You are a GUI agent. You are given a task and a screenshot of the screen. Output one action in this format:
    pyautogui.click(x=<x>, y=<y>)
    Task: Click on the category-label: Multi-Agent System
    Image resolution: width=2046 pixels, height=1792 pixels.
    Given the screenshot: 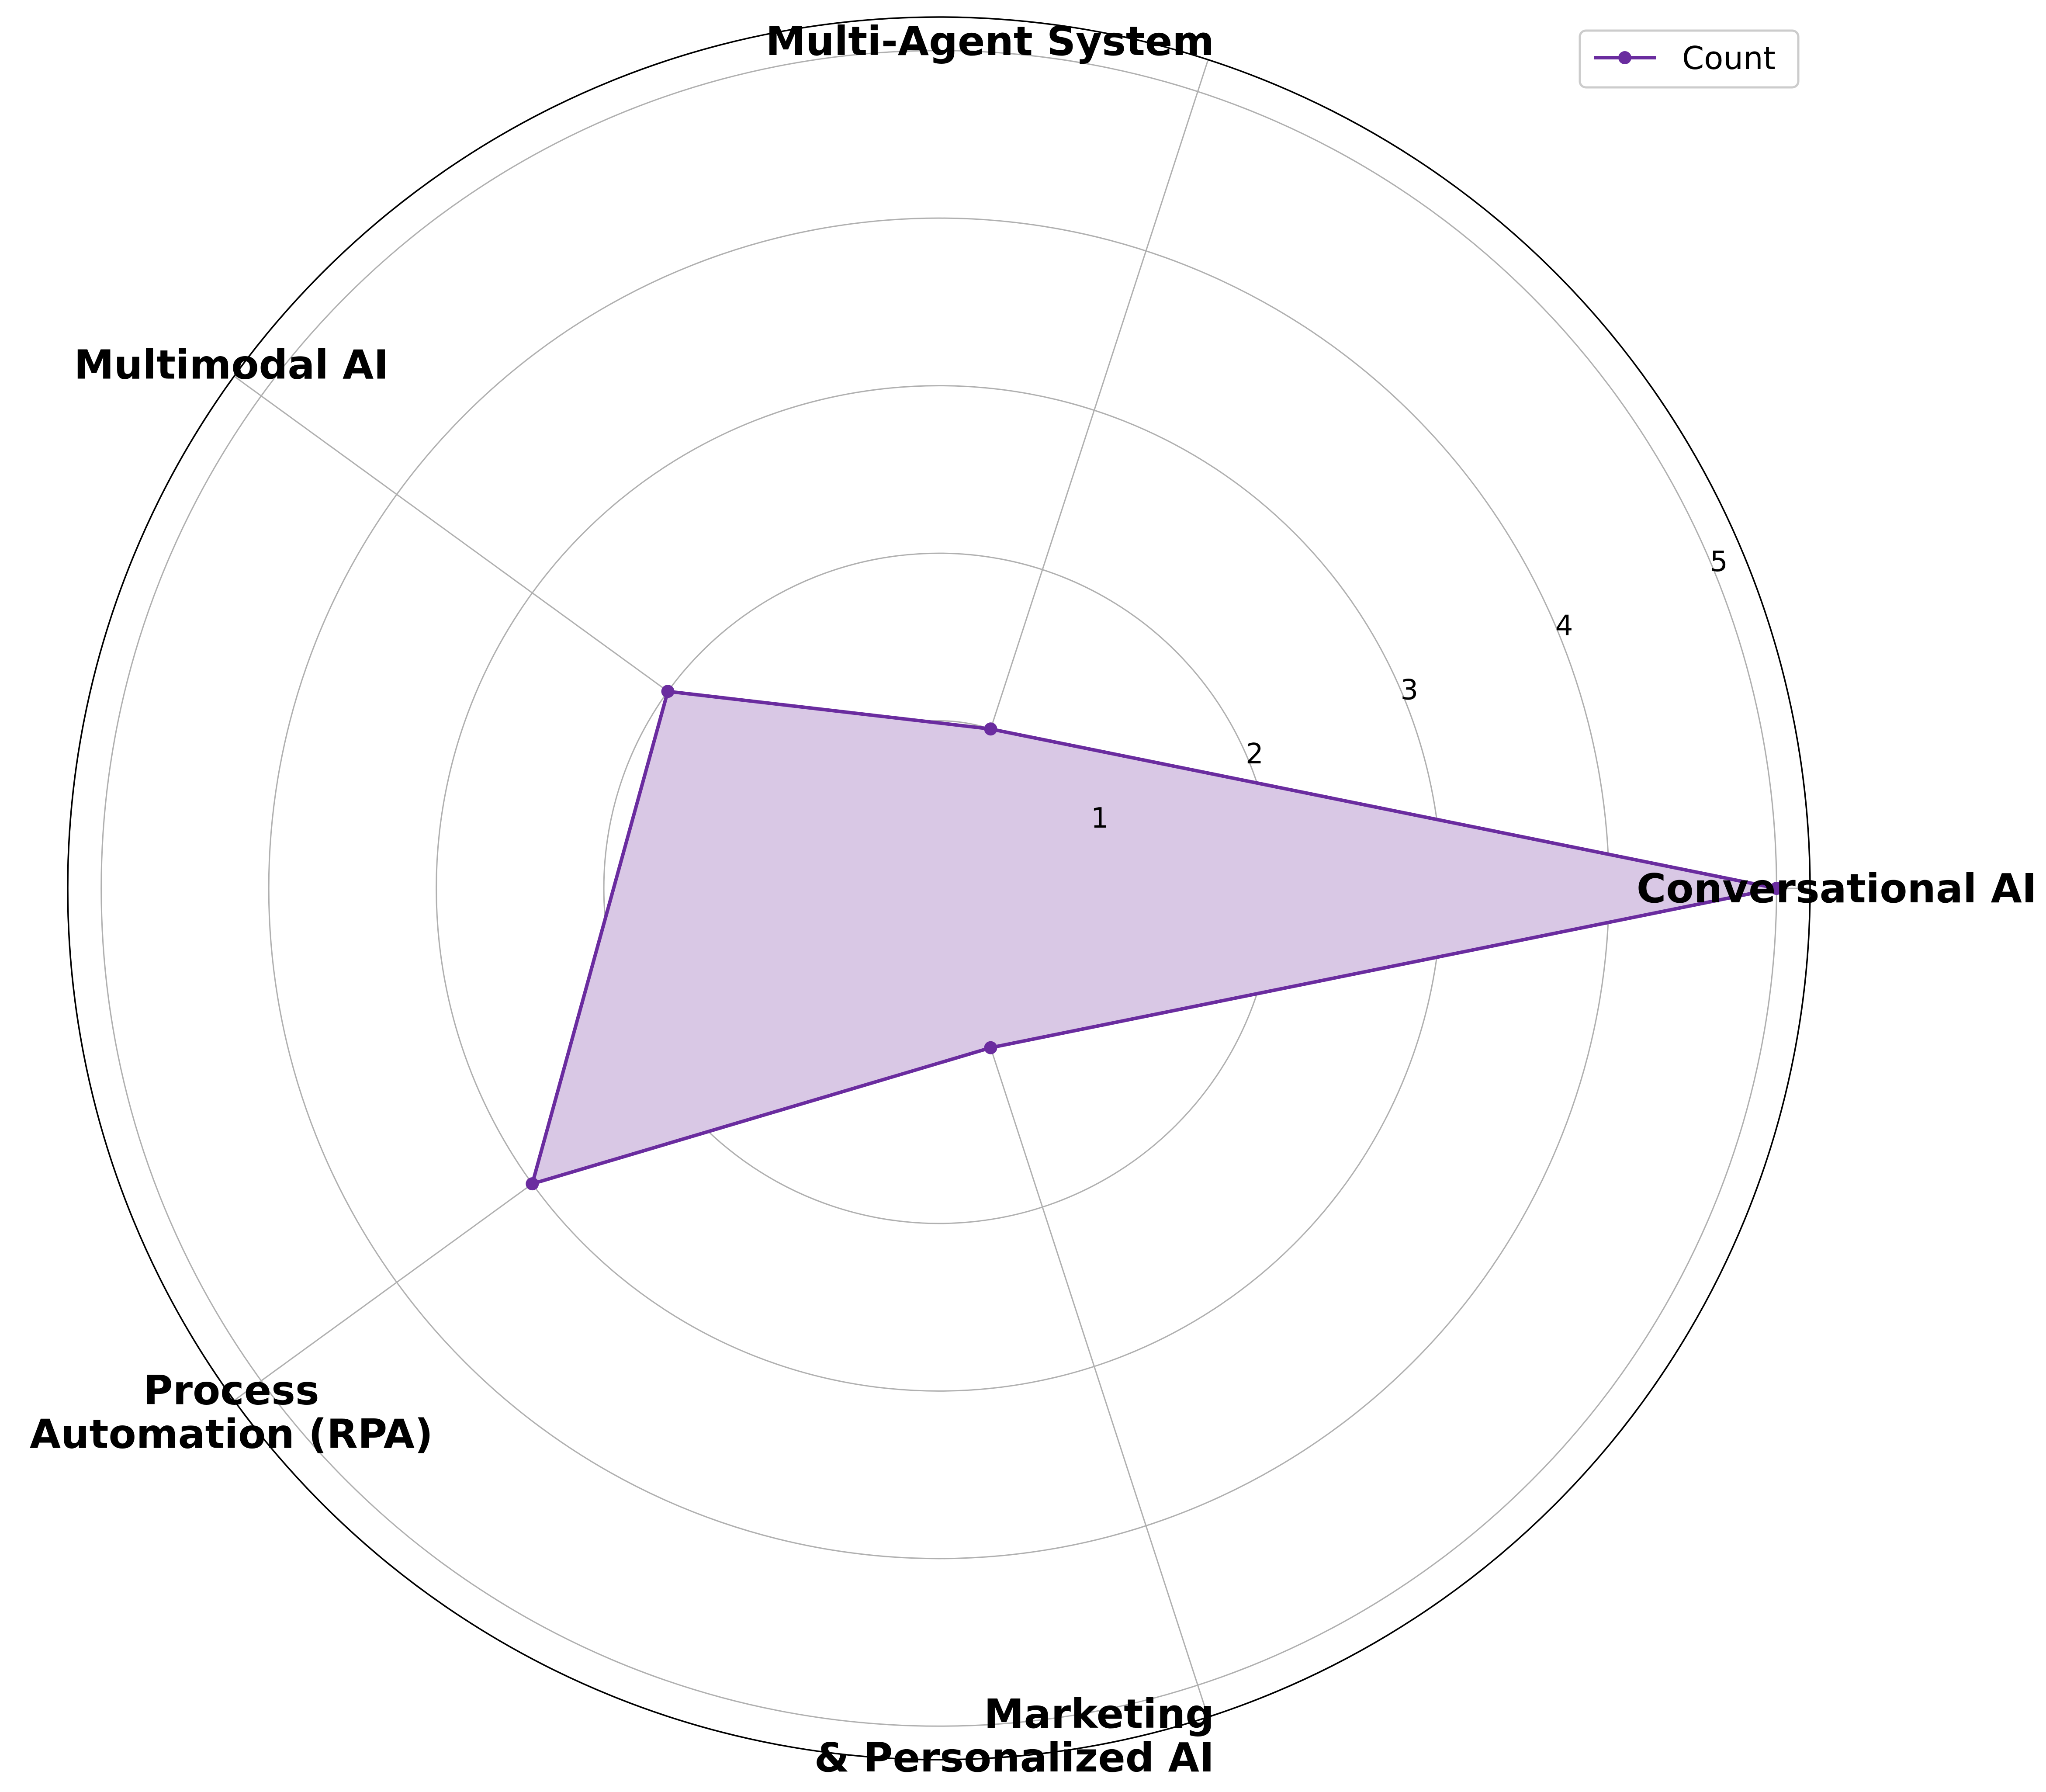 What is the action you would take?
    pyautogui.click(x=990, y=42)
    